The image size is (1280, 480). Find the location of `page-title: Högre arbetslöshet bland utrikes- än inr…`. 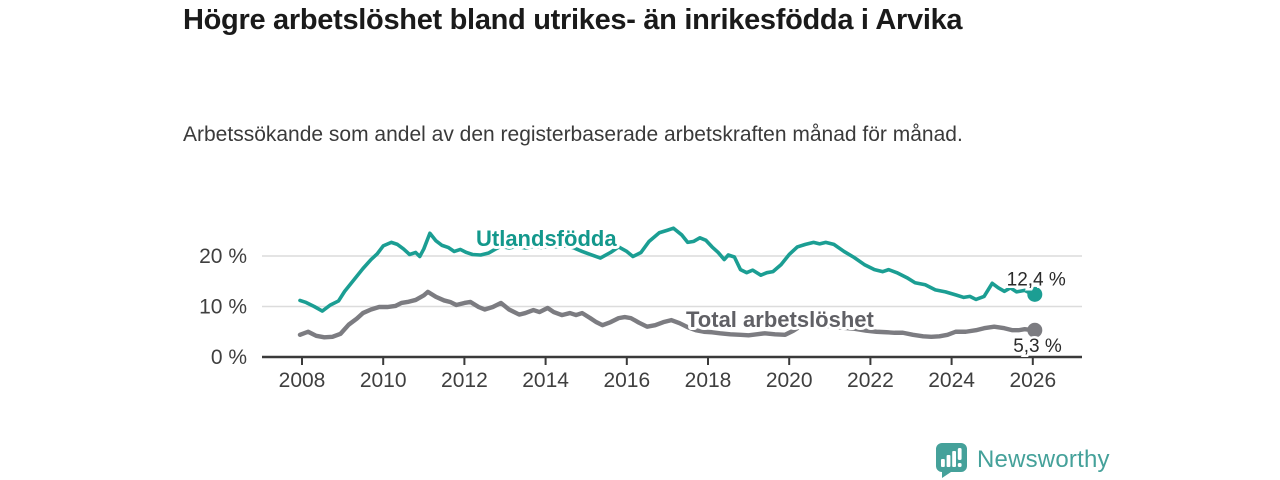

page-title: Högre arbetslöshet bland utrikes- än inr… is located at coordinates (573, 20).